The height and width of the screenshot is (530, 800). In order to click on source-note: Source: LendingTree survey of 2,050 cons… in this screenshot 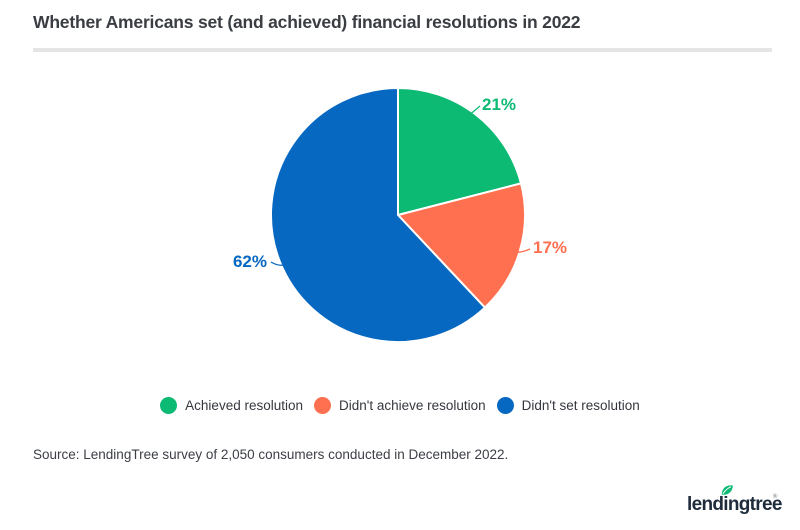, I will do `click(271, 454)`.